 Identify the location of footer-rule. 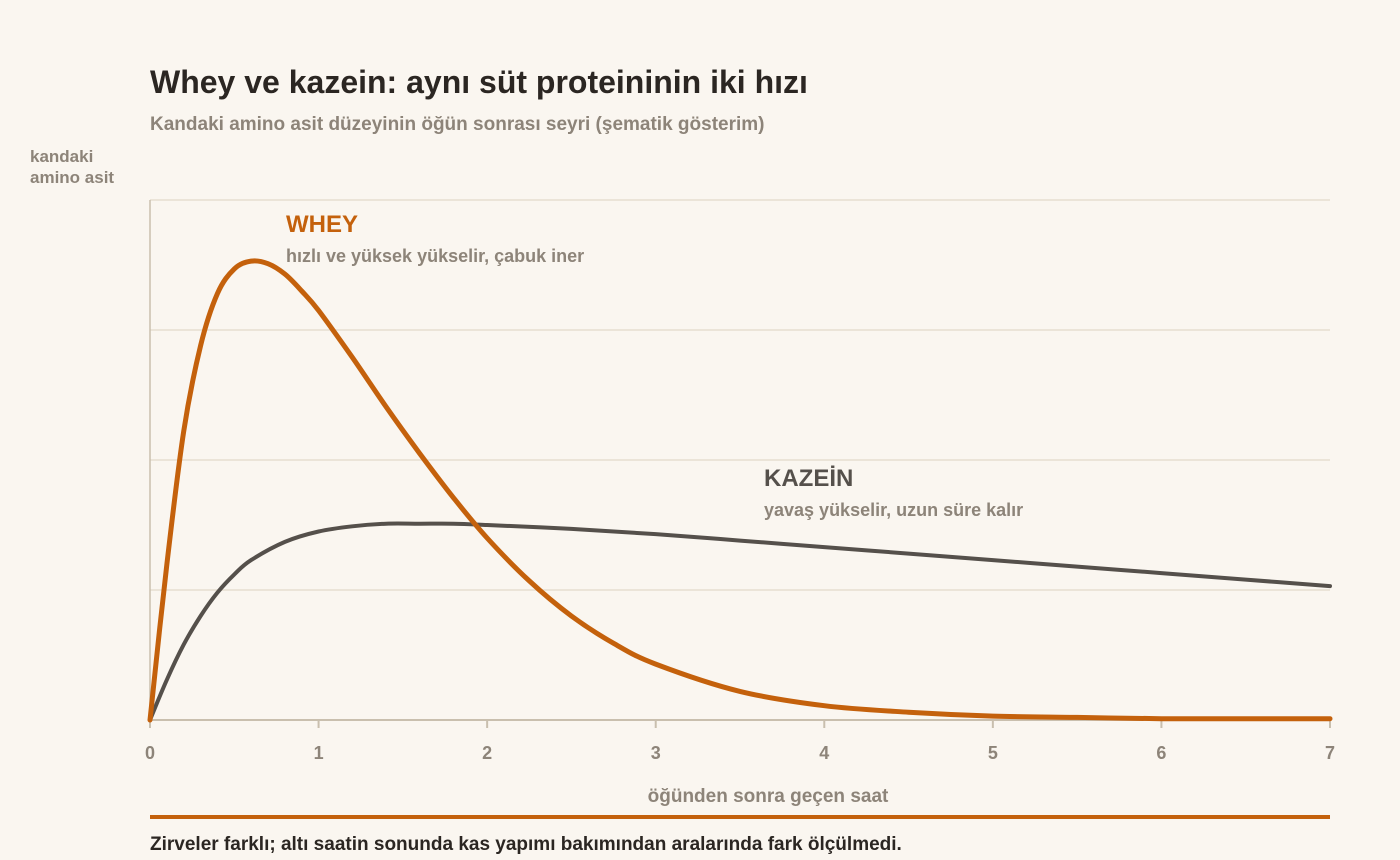
(740, 817).